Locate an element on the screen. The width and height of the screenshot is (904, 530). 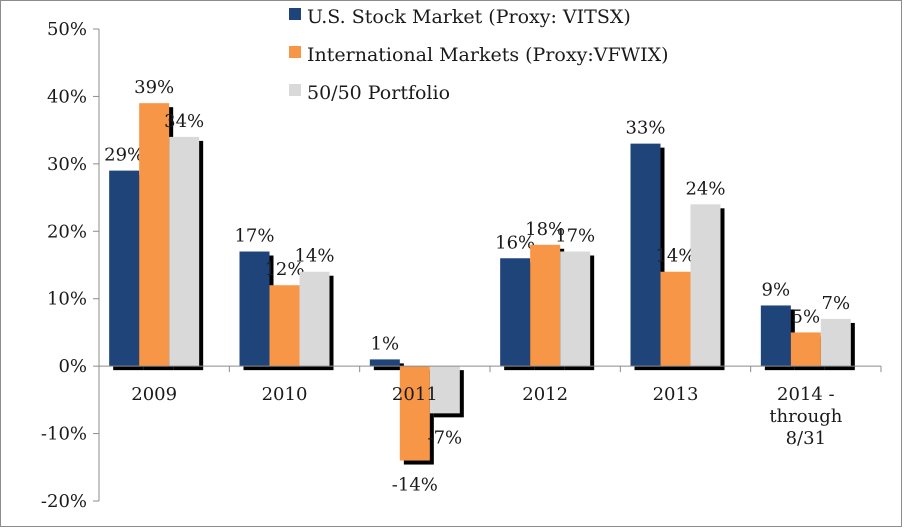
data-label: 7% is located at coordinates (836, 303).